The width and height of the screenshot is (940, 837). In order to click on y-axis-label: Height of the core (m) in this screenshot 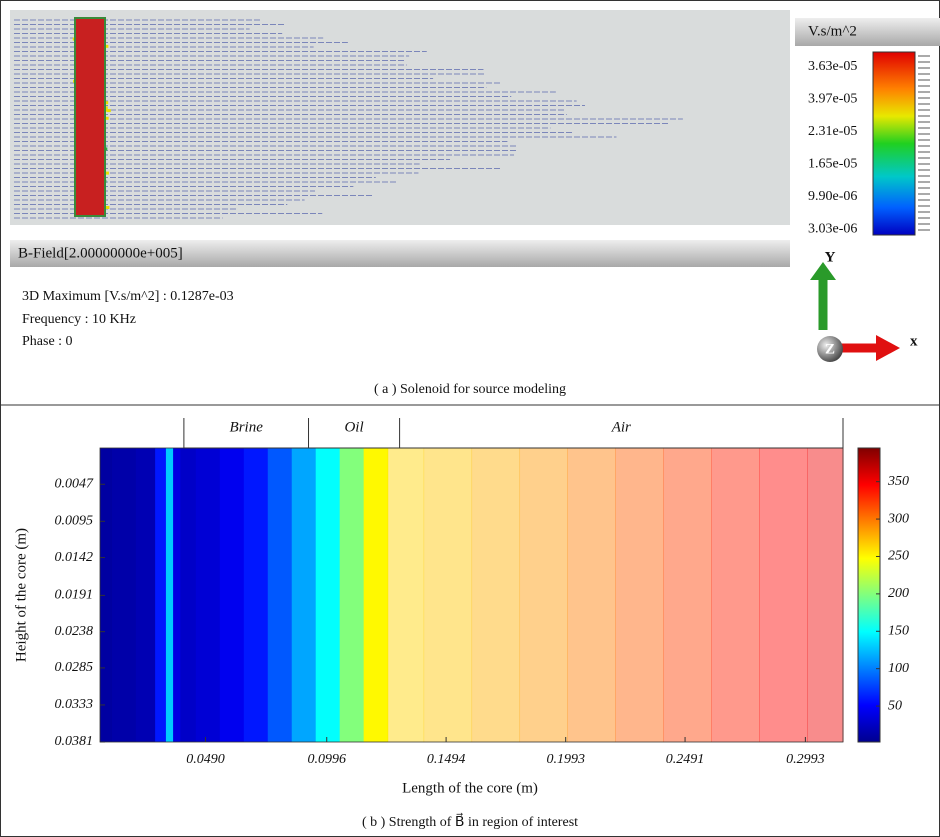, I will do `click(21, 595)`.